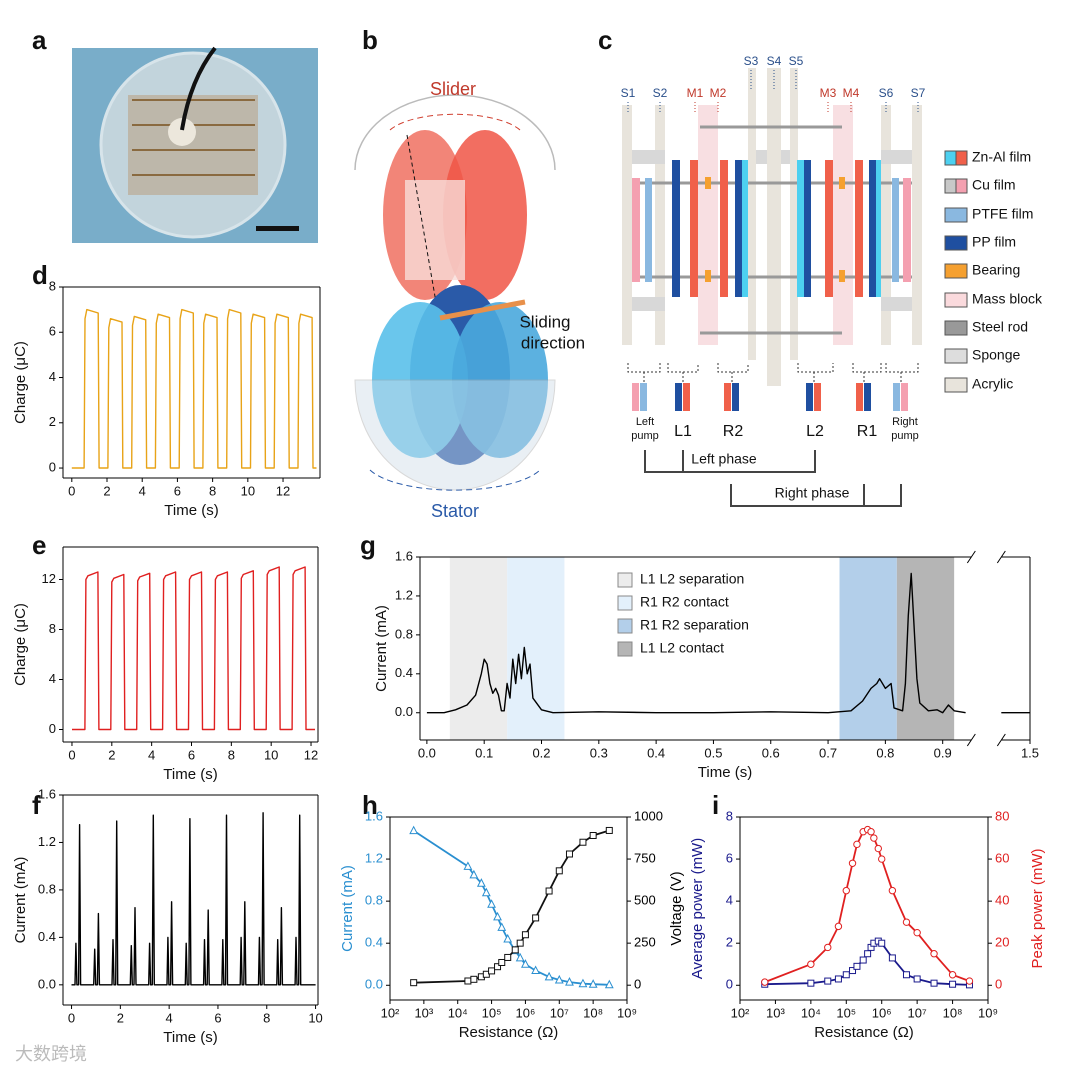 The width and height of the screenshot is (1080, 1080). What do you see at coordinates (559, 1012) in the screenshot?
I see `x-tick-label: 10⁷` at bounding box center [559, 1012].